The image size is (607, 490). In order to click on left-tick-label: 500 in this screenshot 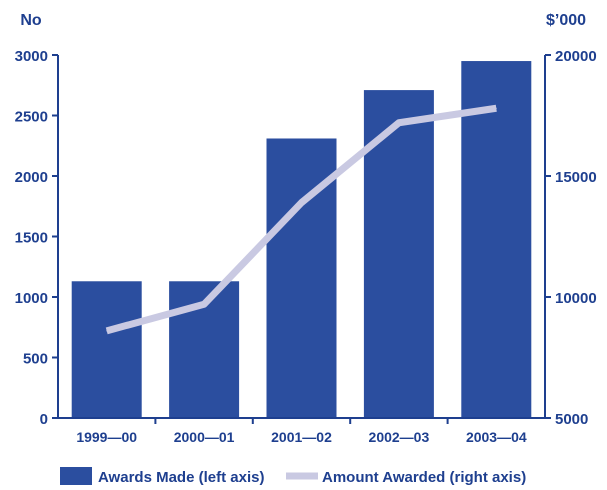, I will do `click(35, 359)`.